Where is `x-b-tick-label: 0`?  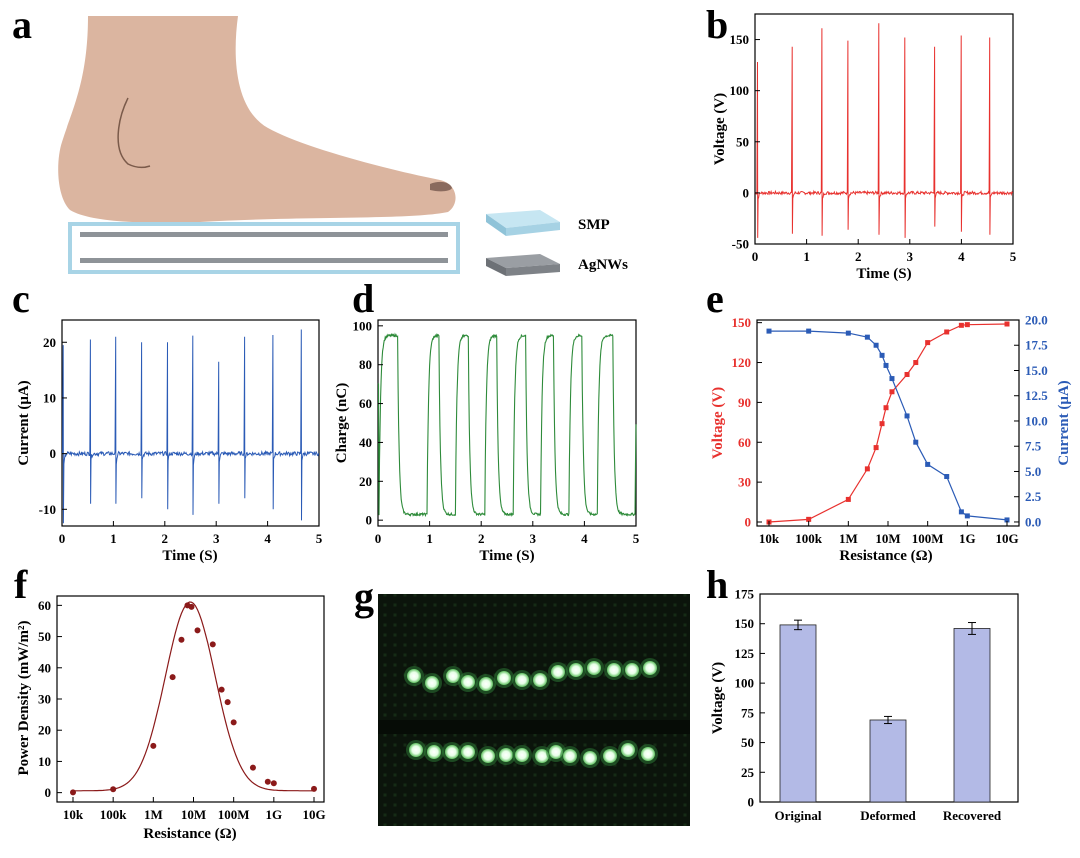 x-b-tick-label: 0 is located at coordinates (755, 256).